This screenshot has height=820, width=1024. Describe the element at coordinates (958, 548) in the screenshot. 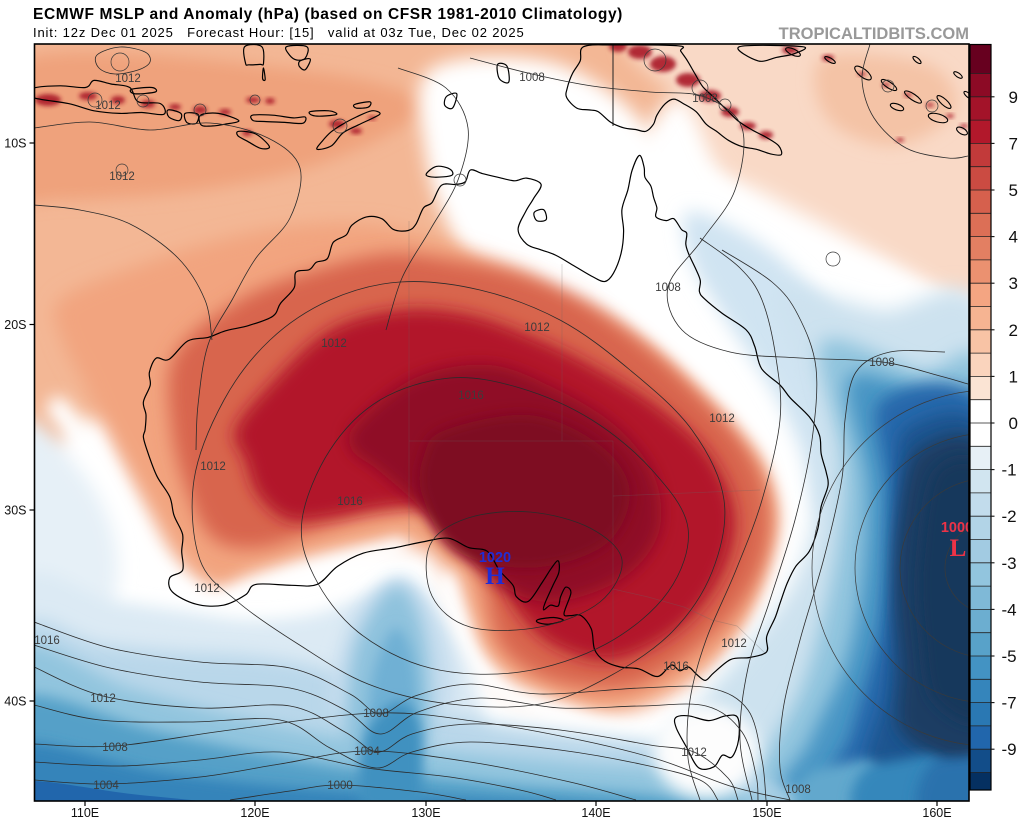

I see `svg-text: L` at that location.